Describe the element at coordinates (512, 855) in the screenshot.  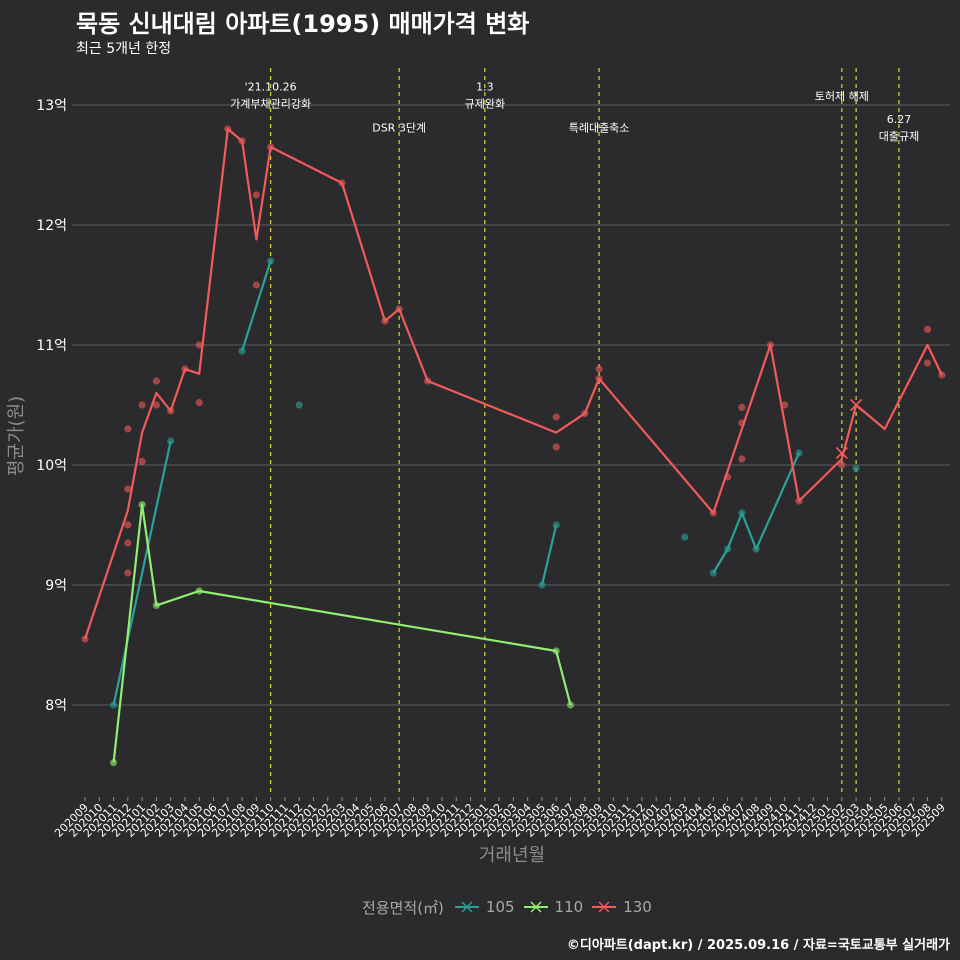
I see `x-axis-label: 거래년월` at that location.